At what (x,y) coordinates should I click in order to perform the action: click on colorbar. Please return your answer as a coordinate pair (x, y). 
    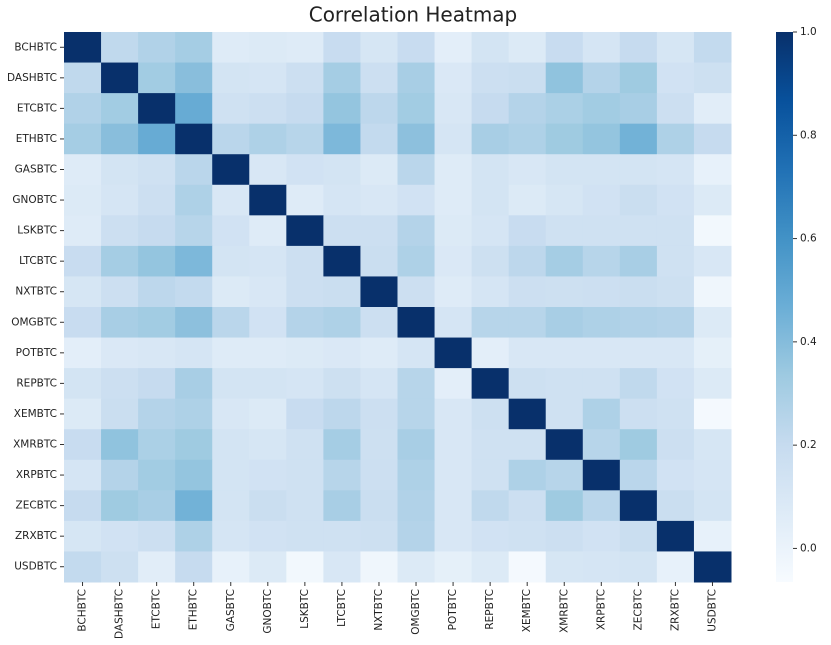
    Looking at the image, I should click on (784, 307).